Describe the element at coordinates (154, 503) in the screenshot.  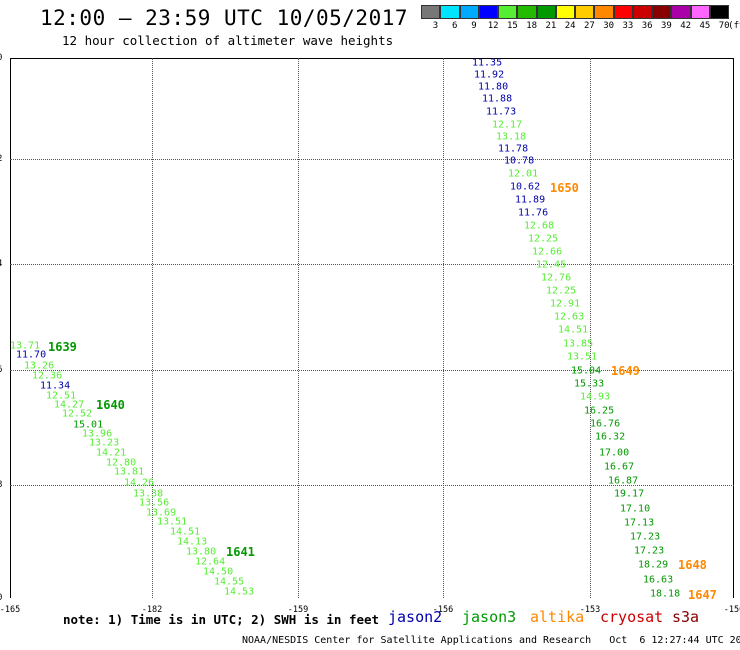
I see `swh-measurement: 13.56` at that location.